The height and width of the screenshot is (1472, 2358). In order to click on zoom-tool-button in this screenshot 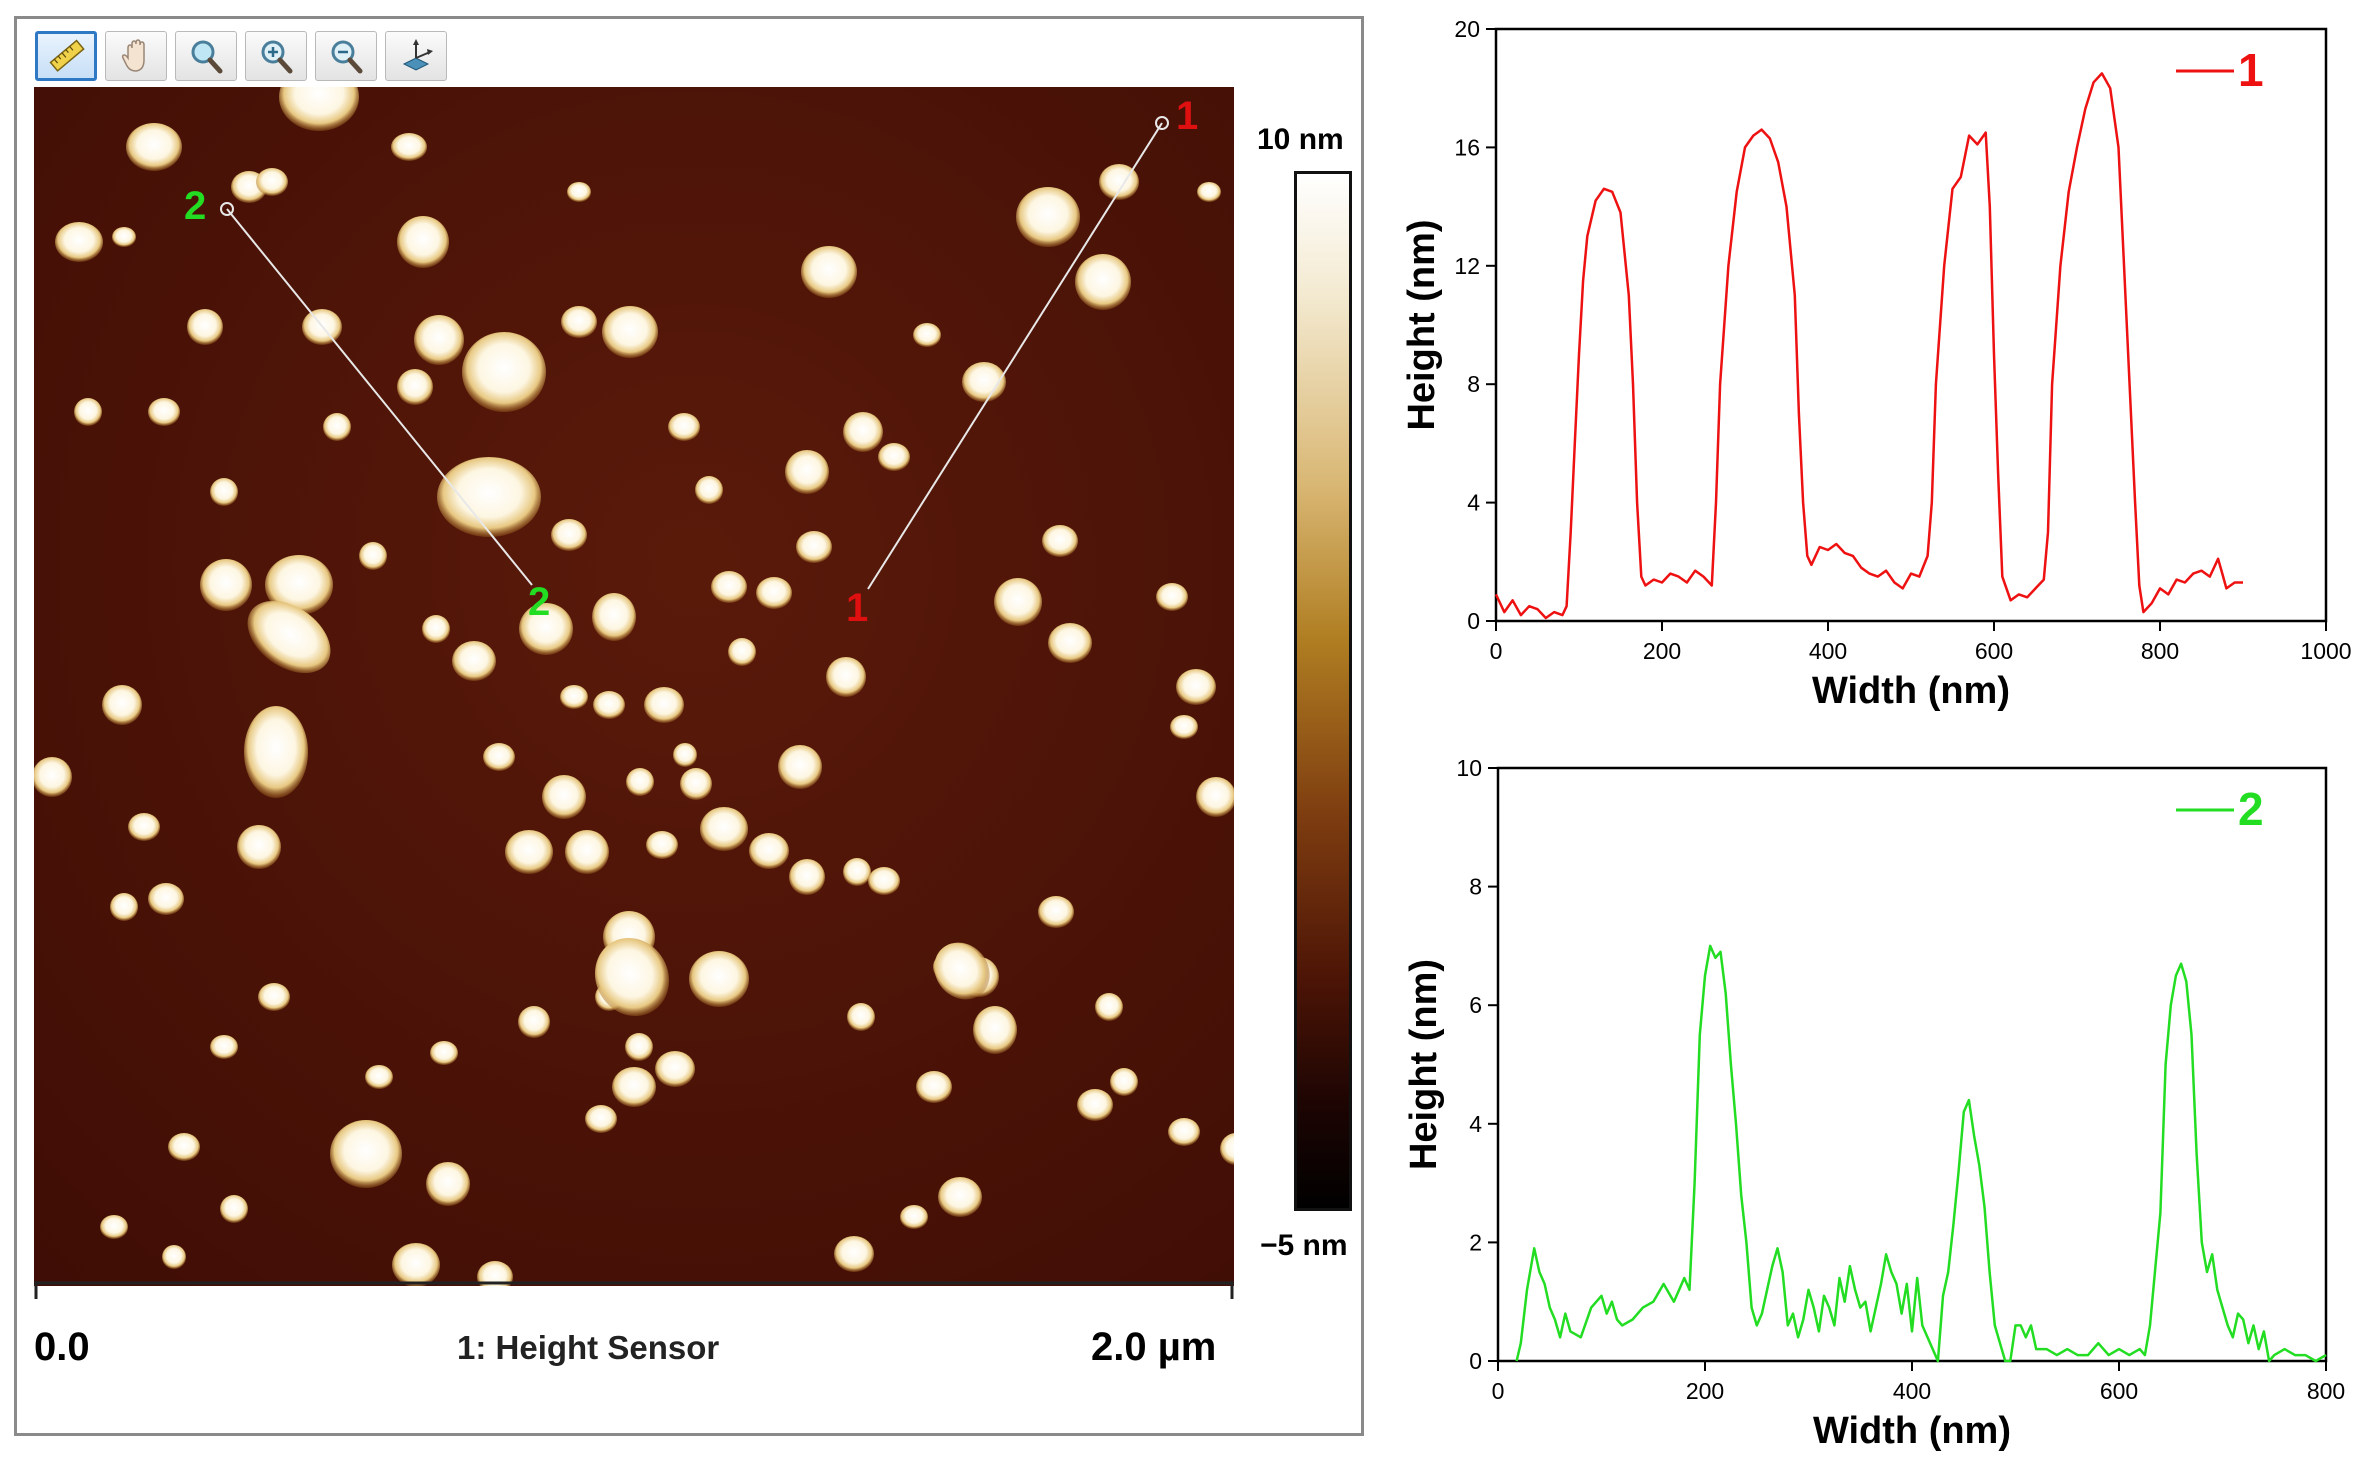, I will do `click(206, 56)`.